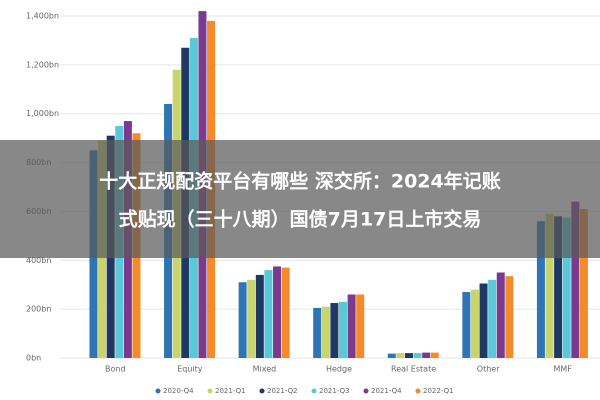 The image size is (600, 400). I want to click on banner-text: 式贴现（三十八期）国债7月17日上市交易, so click(300, 219).